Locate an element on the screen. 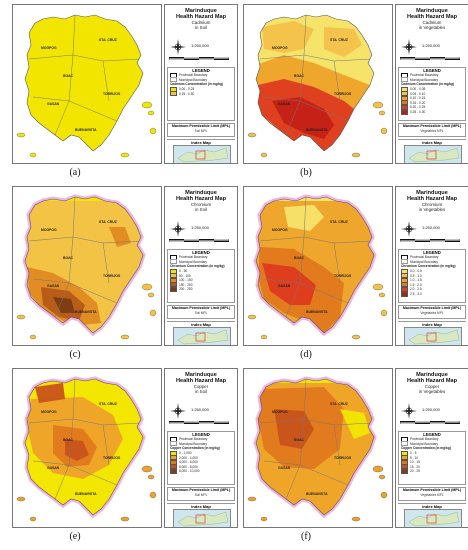 The height and width of the screenshot is (550, 468). legend-class-row: 0 - 50 is located at coordinates (202, 271).